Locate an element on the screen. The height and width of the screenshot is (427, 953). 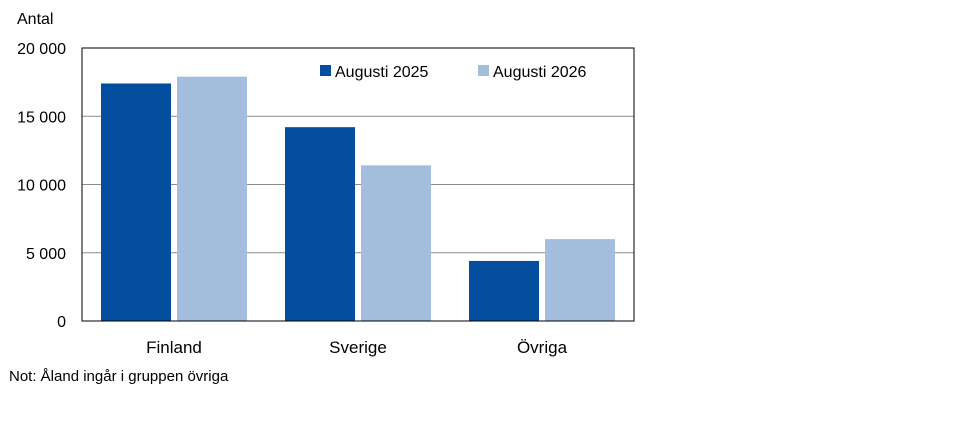
bar-finland-augusti-2026 is located at coordinates (212, 198).